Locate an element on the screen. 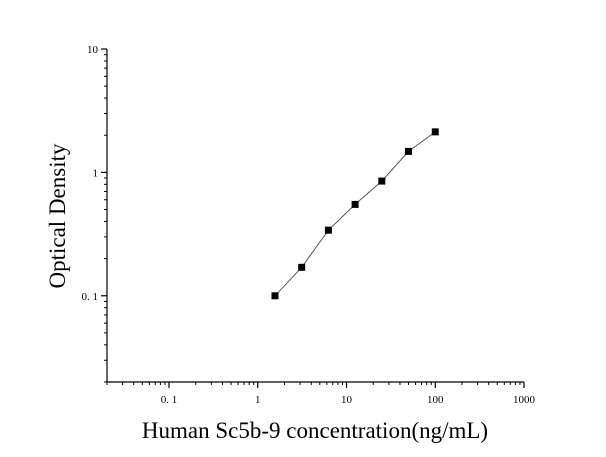  x-tick-label: 0. 1 is located at coordinates (169, 400).